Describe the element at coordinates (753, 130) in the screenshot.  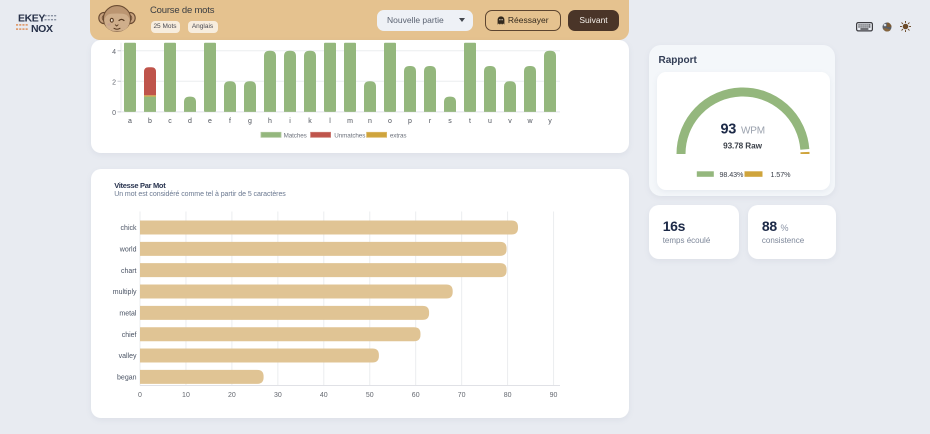
I see `svg-text: WPM` at that location.